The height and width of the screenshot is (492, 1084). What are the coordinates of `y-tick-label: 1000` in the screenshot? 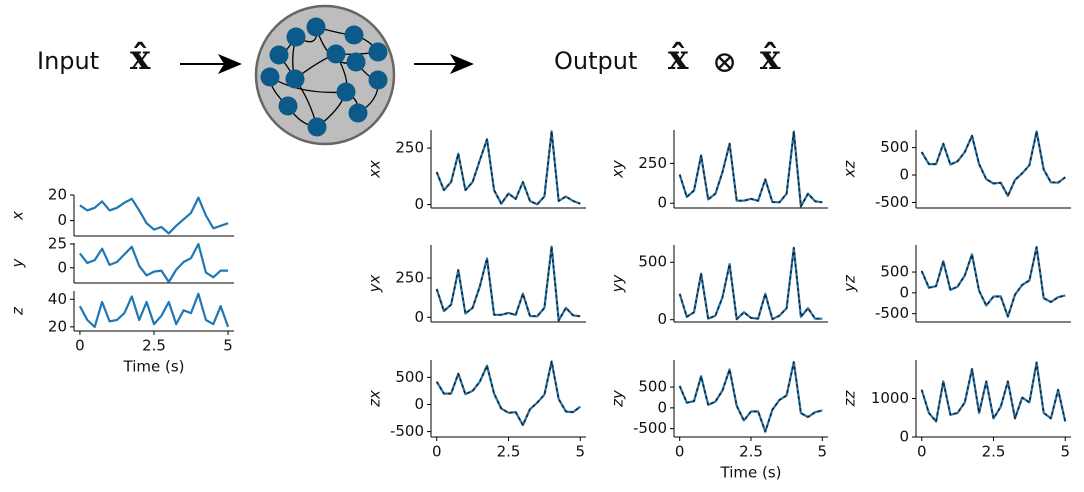 It's located at (890, 398).